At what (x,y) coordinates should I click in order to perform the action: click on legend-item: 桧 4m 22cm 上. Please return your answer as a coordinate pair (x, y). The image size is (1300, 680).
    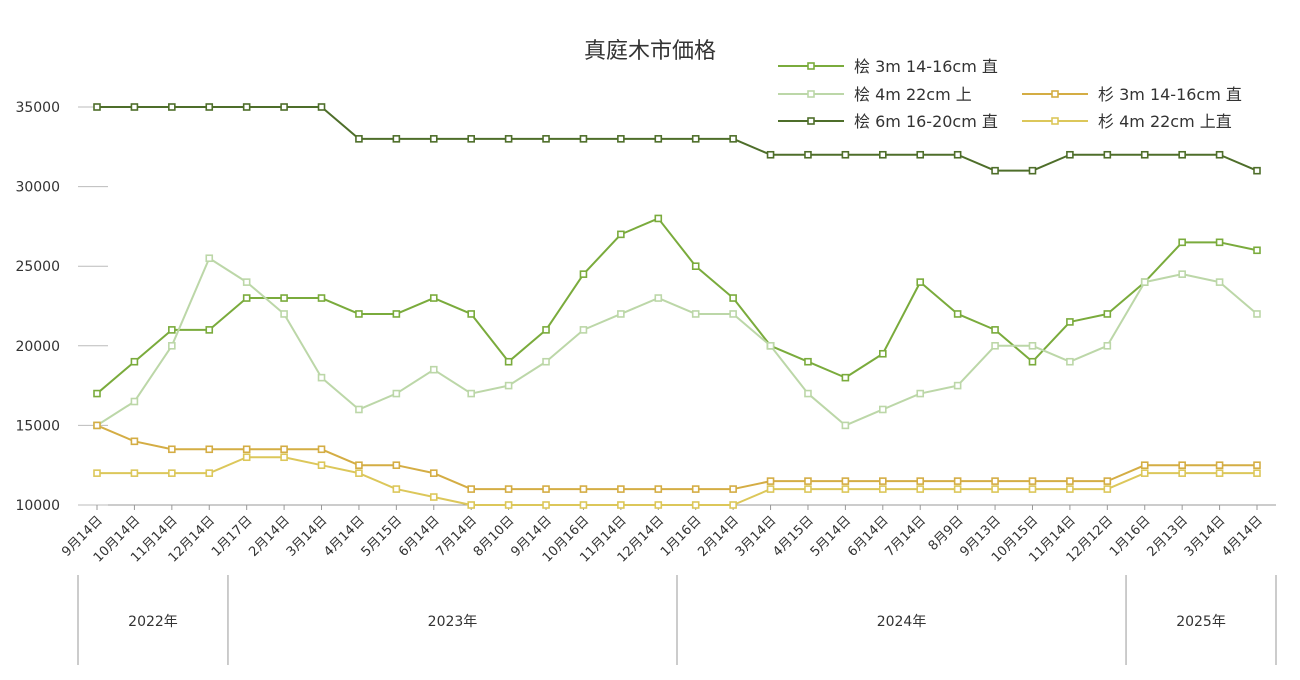
    Looking at the image, I should click on (875, 94).